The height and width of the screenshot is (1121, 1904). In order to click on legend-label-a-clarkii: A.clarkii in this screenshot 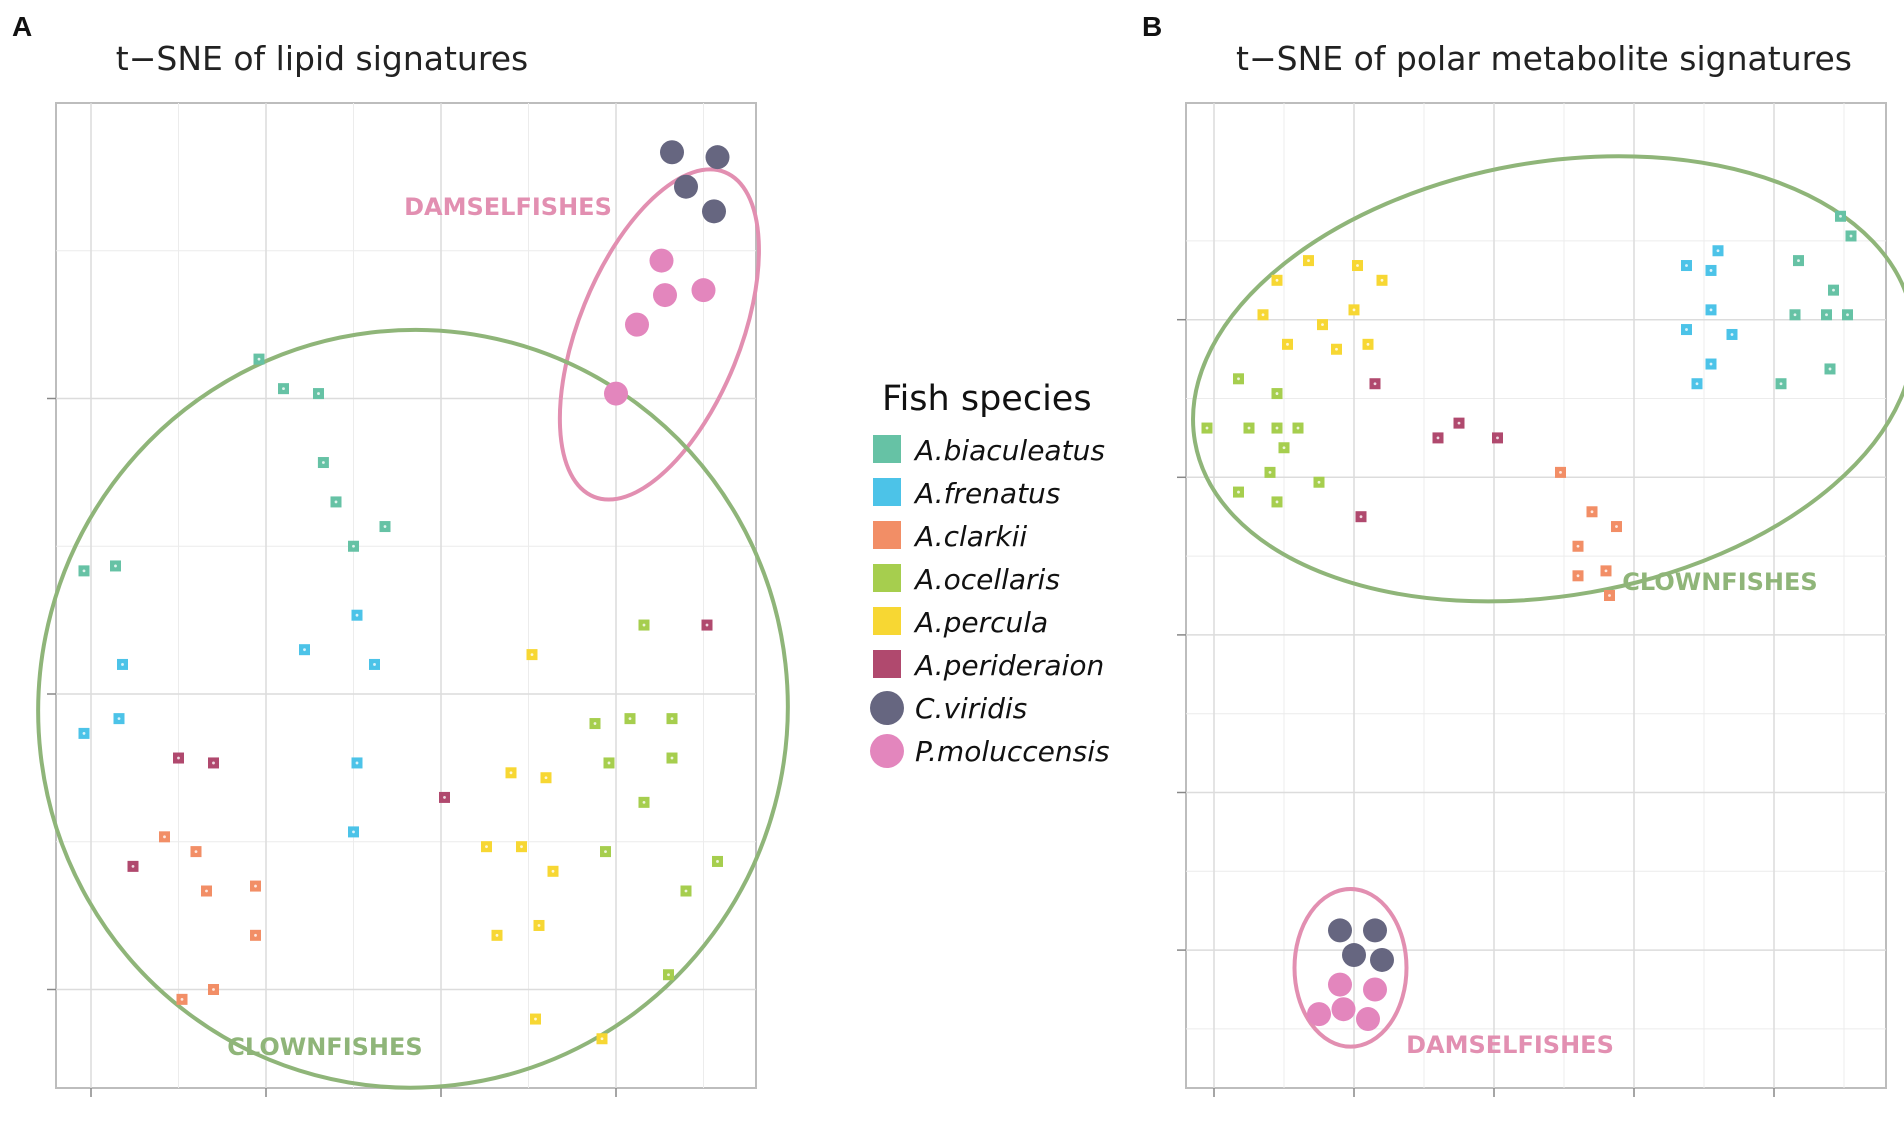, I will do `click(970, 536)`.